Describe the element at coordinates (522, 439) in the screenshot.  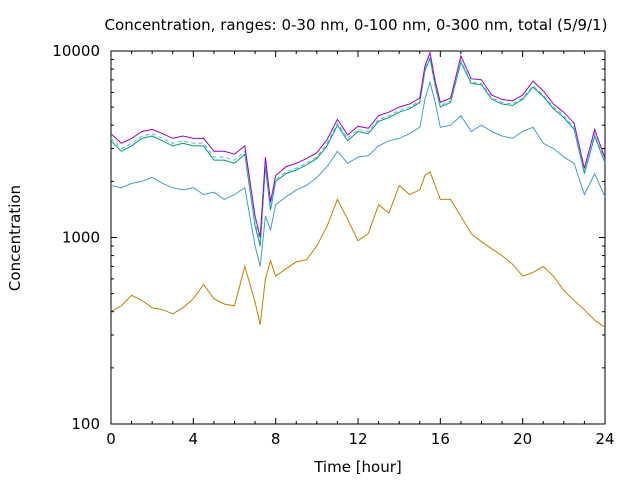
I see `x-tick-label: 20` at that location.